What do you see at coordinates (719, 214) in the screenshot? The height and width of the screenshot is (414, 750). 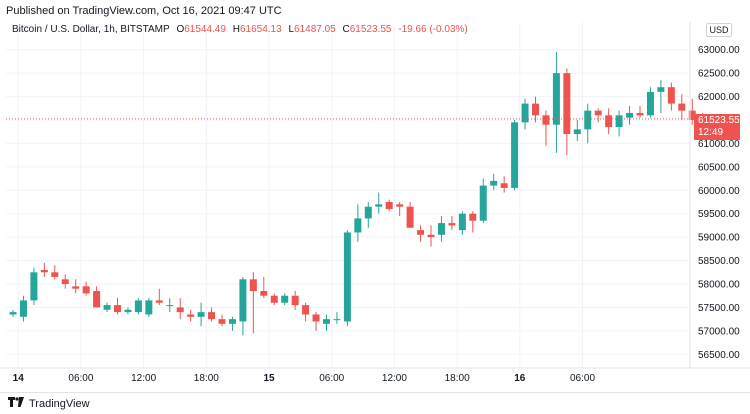 I see `y-tick-label: 59500.00` at bounding box center [719, 214].